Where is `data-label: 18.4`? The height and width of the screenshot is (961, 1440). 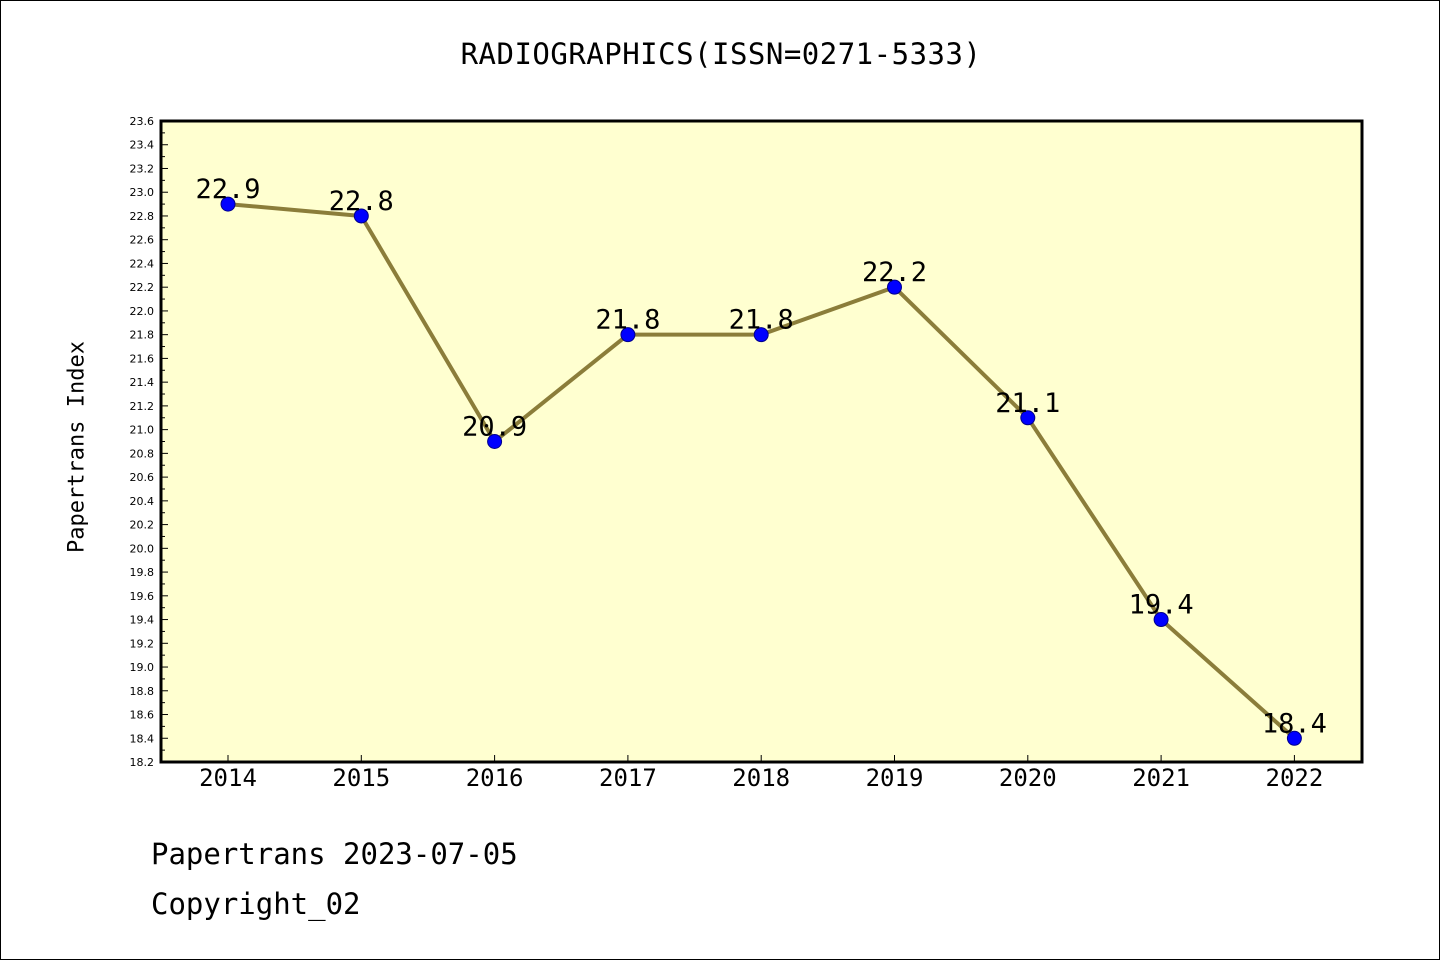 data-label: 18.4 is located at coordinates (1294, 723).